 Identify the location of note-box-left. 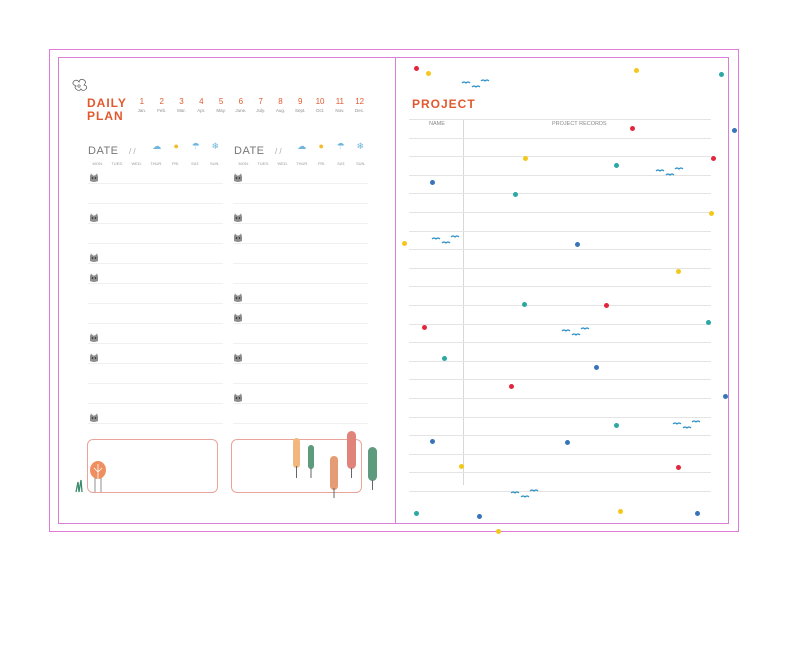
(152, 466).